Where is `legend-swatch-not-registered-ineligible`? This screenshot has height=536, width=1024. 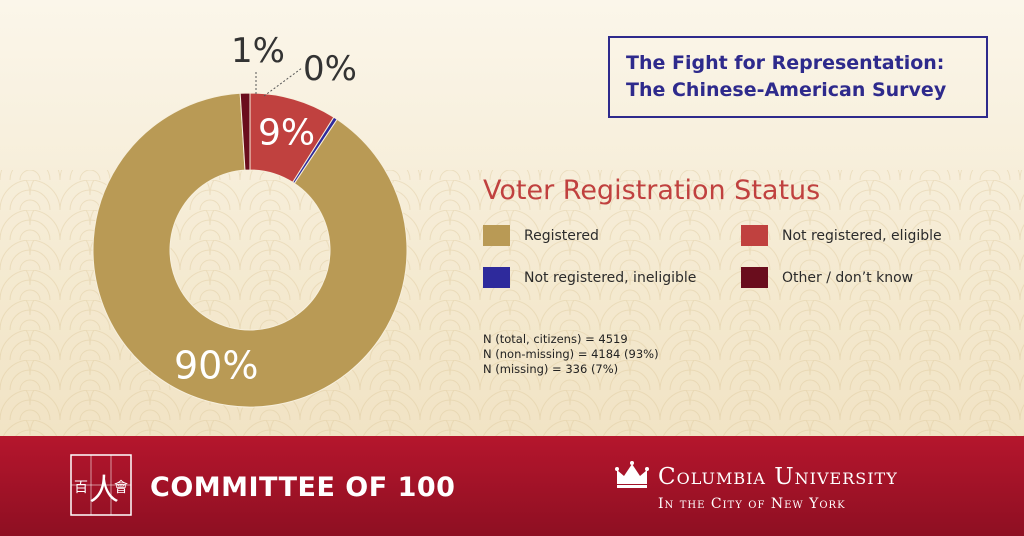 legend-swatch-not-registered-ineligible is located at coordinates (496, 277).